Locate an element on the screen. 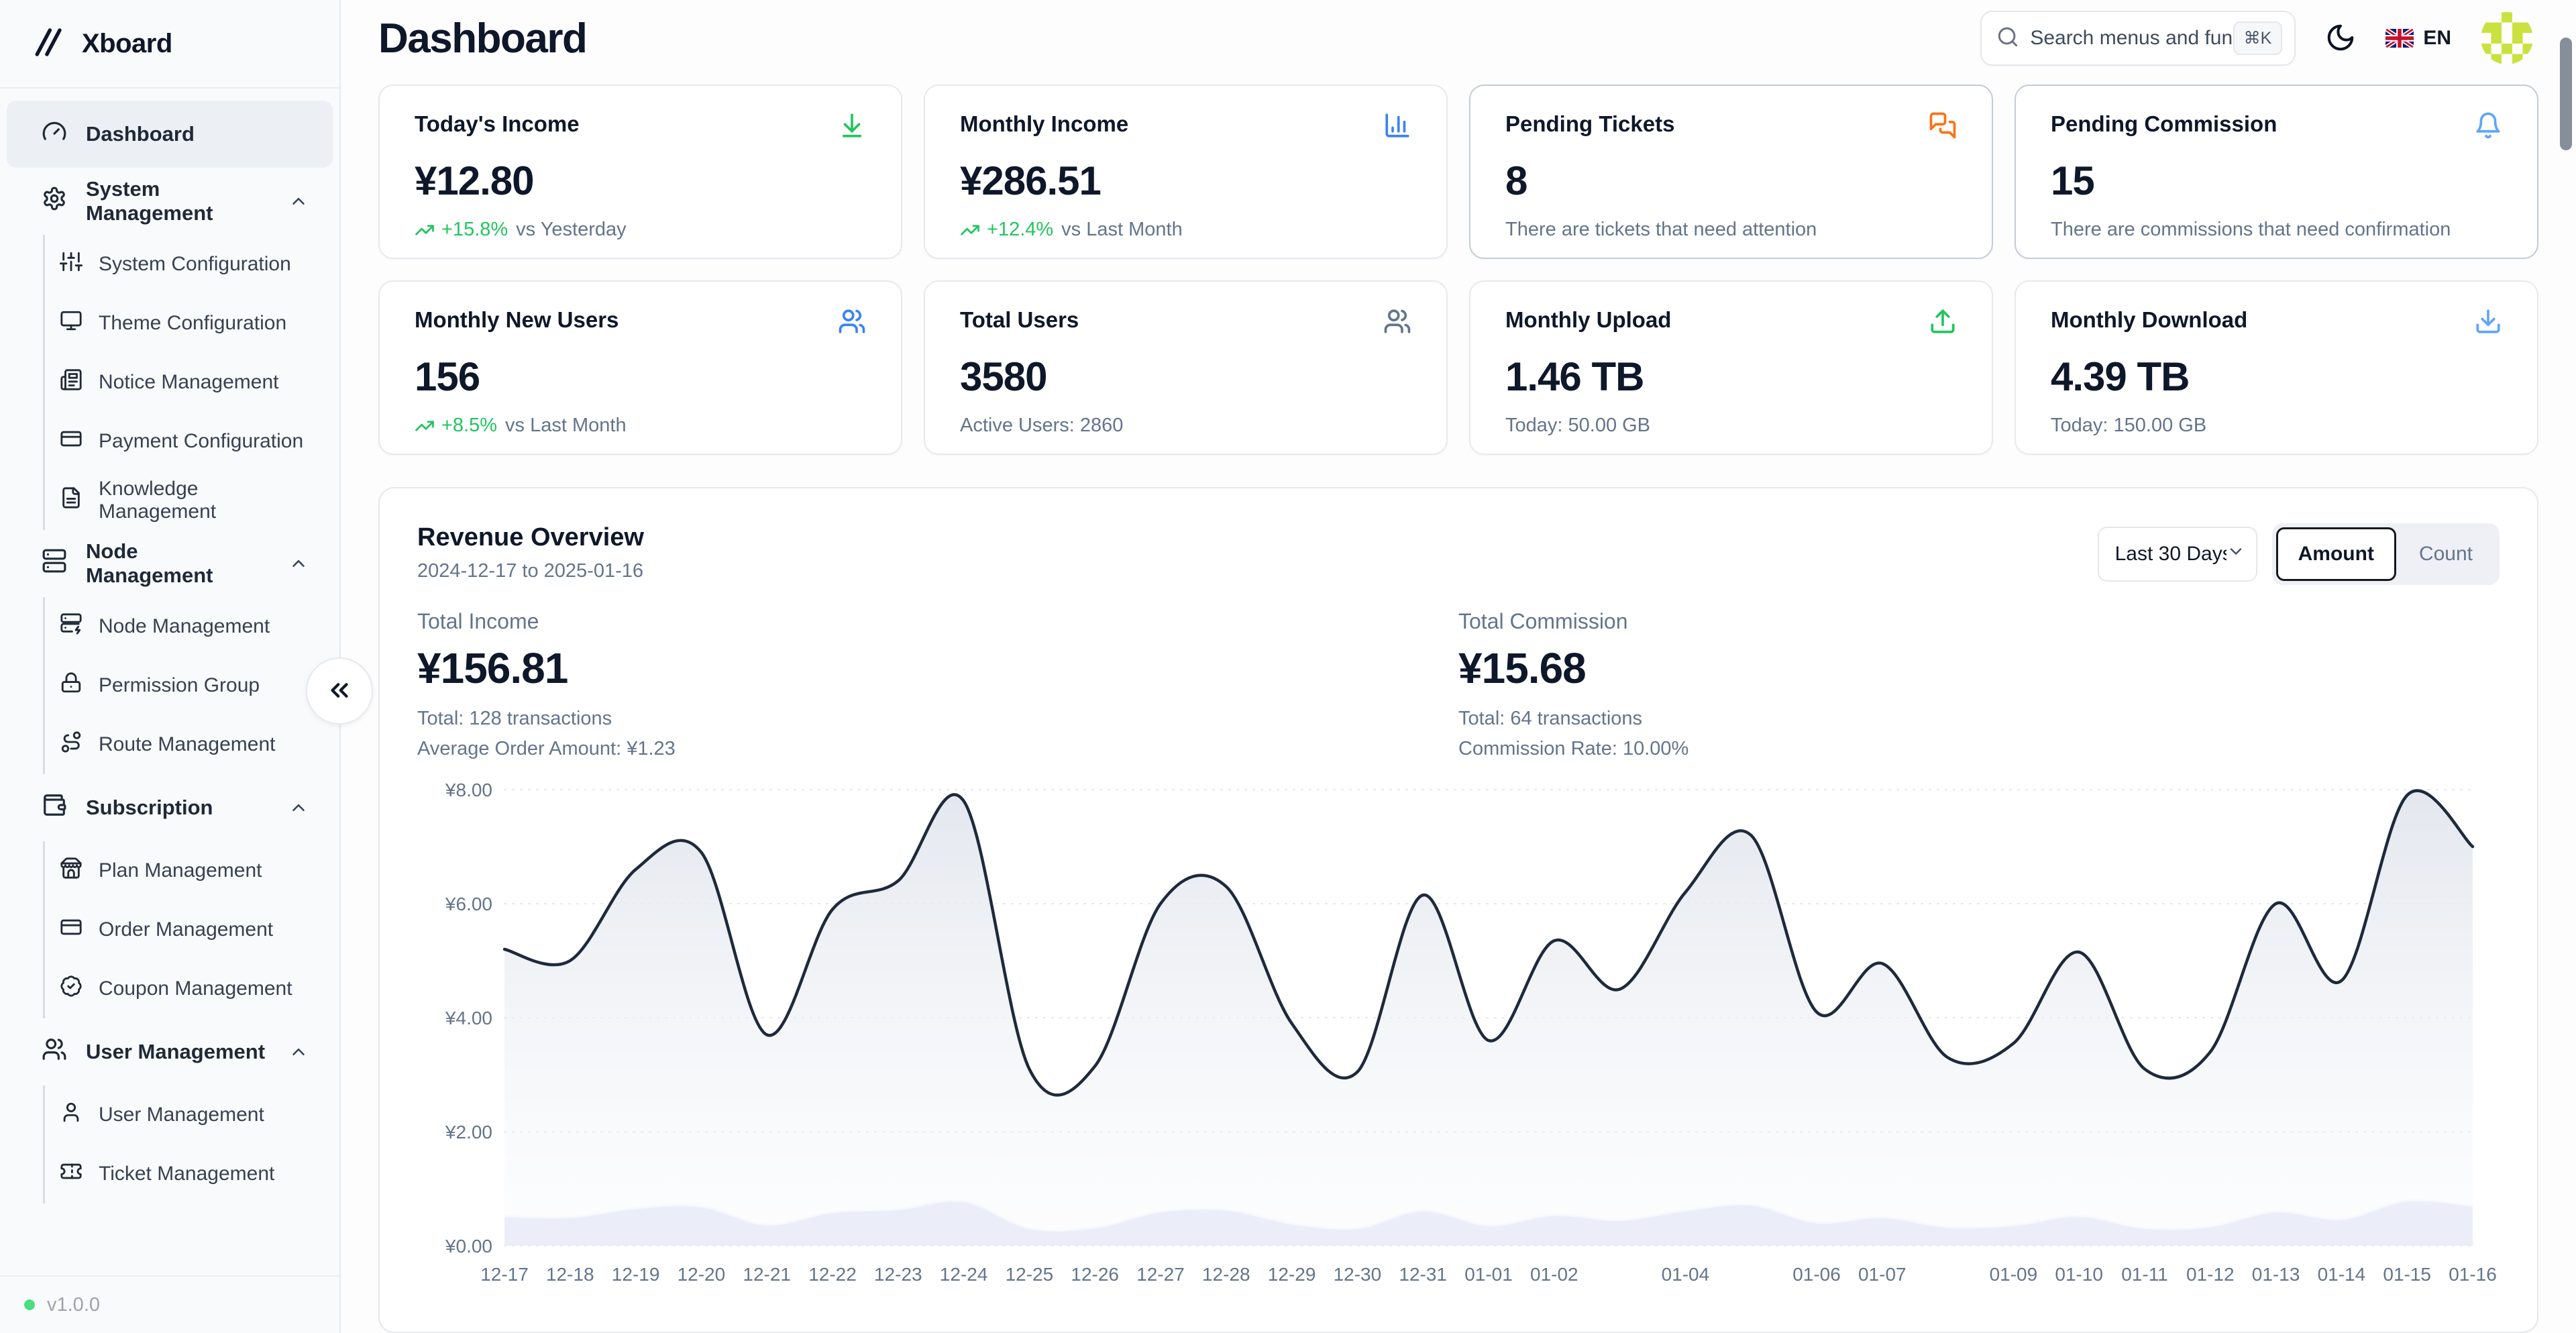 The height and width of the screenshot is (1333, 2576). sidebar-subitem-label: Theme Configuration is located at coordinates (193, 323).